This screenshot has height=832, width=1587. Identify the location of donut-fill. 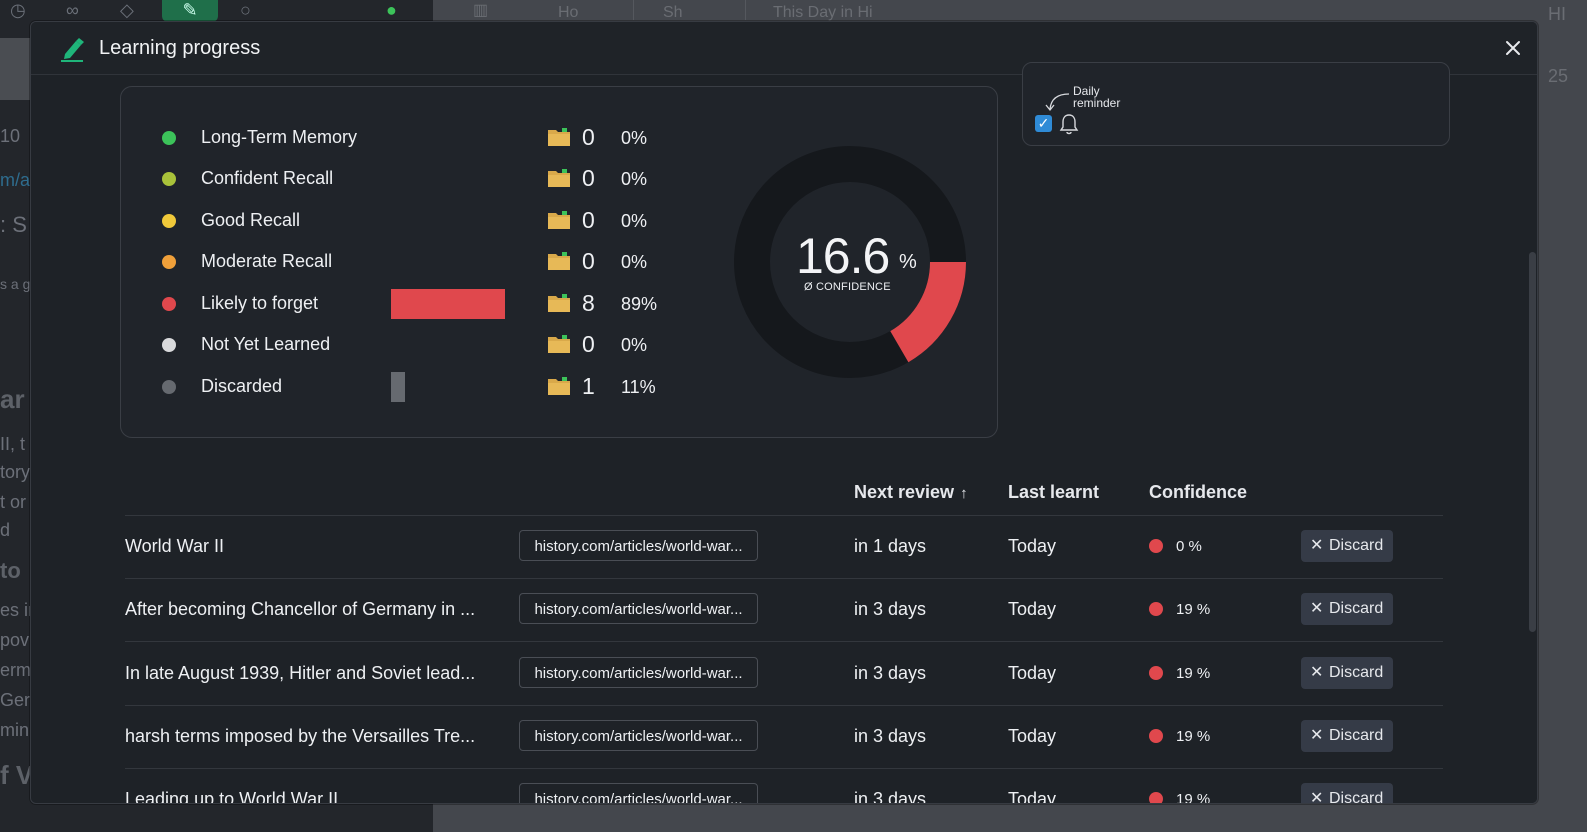
(927, 312).